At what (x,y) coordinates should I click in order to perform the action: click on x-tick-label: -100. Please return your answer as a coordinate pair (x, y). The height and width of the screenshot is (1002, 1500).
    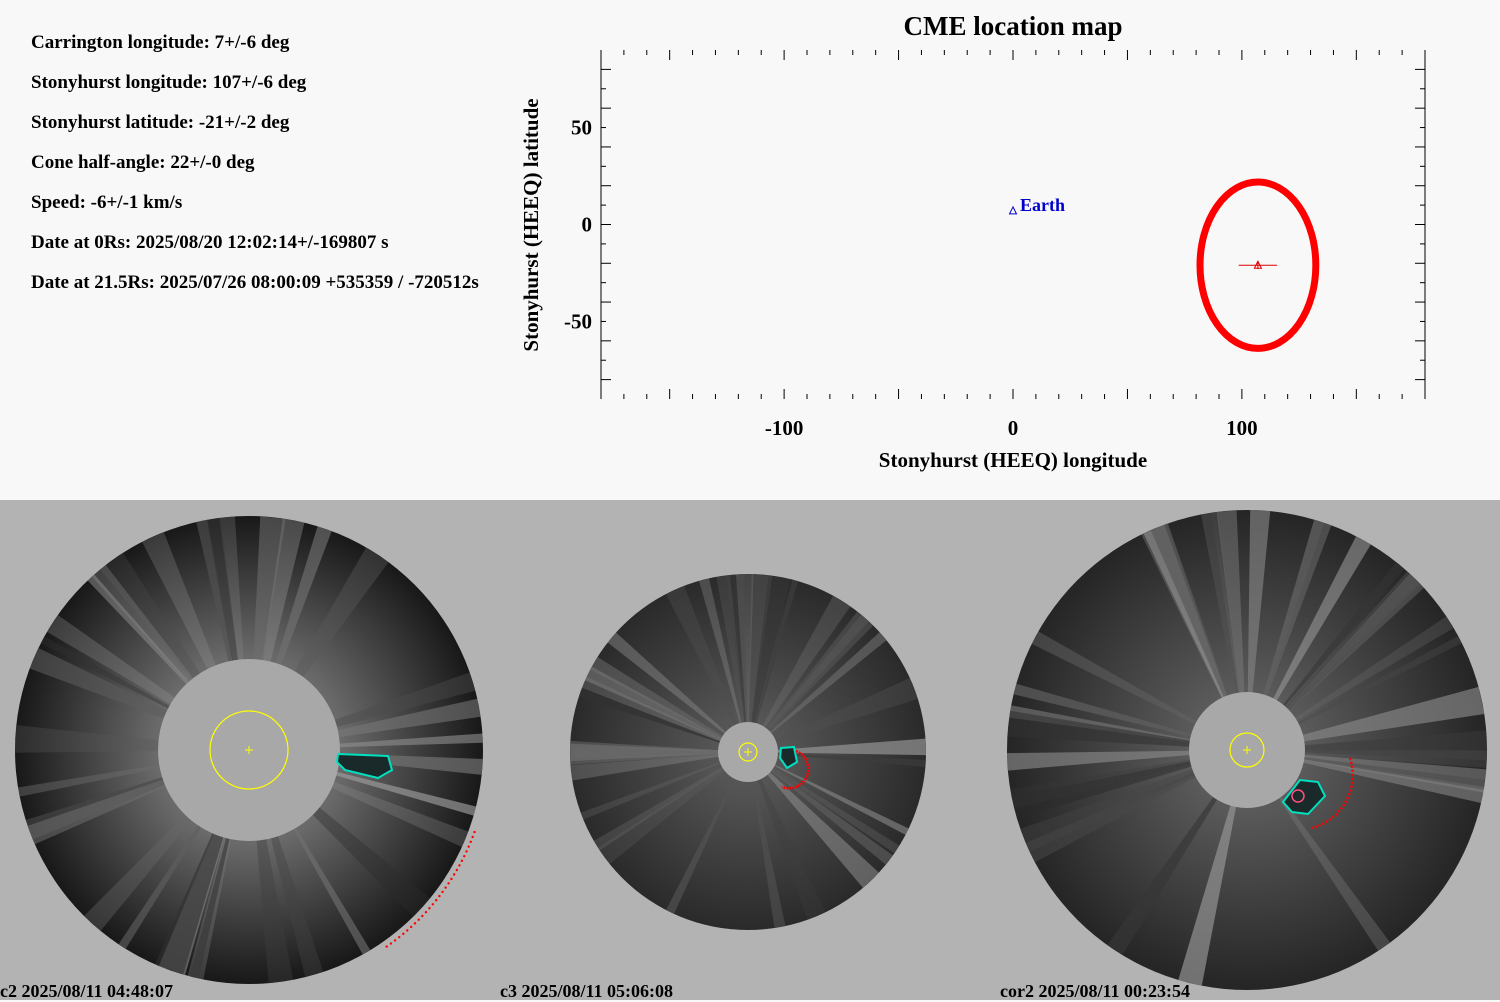
    Looking at the image, I should click on (784, 428).